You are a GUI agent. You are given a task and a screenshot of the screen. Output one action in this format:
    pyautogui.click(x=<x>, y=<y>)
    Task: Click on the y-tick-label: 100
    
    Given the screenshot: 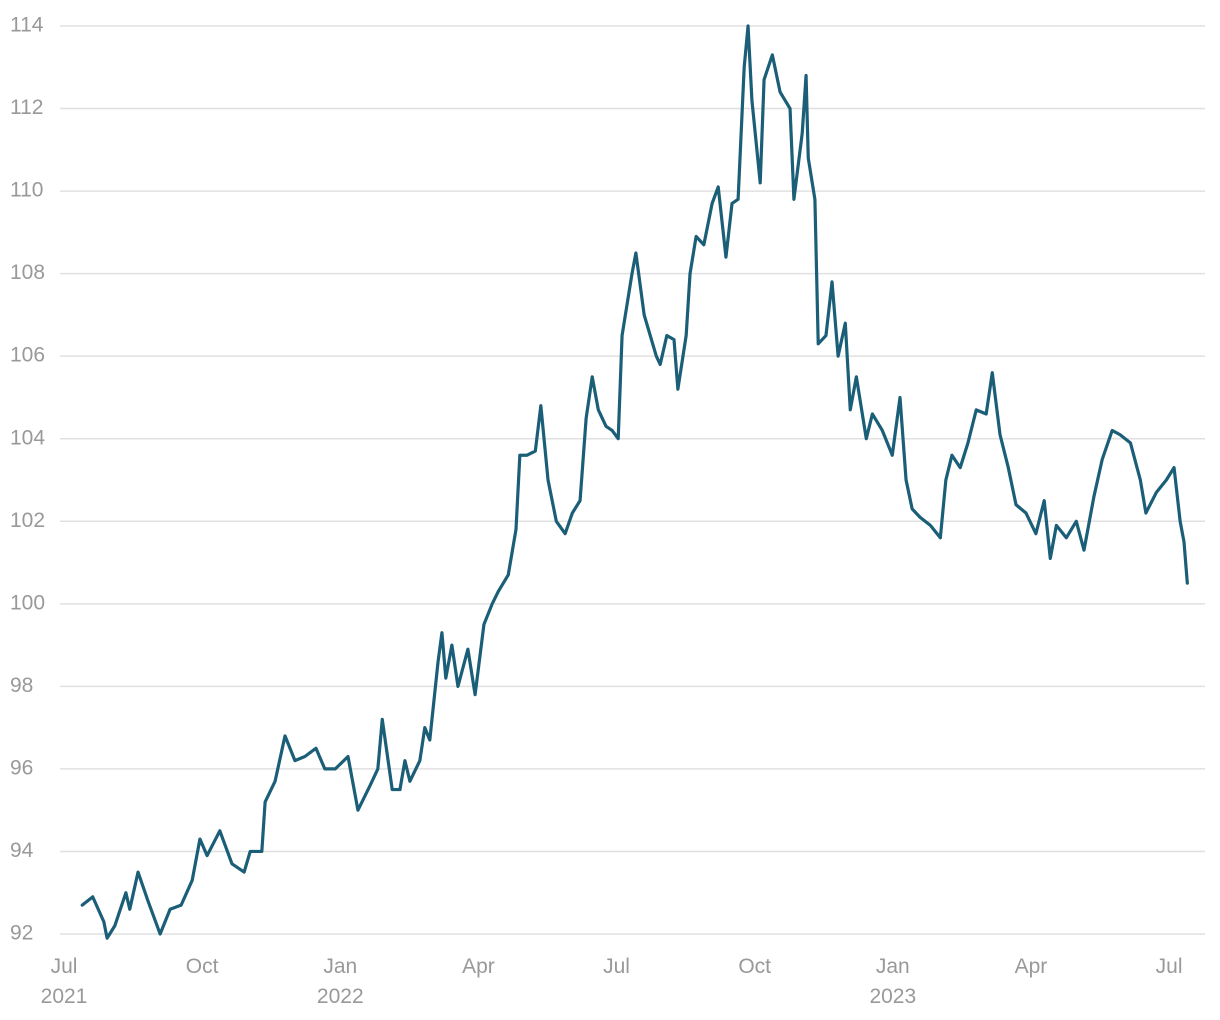 What is the action you would take?
    pyautogui.click(x=27, y=602)
    